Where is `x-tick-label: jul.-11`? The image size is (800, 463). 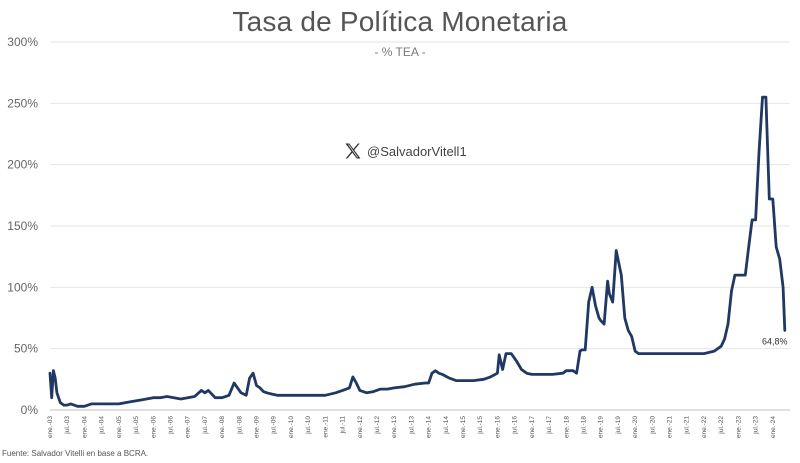
x-tick-label: jul.-11 is located at coordinates (343, 425).